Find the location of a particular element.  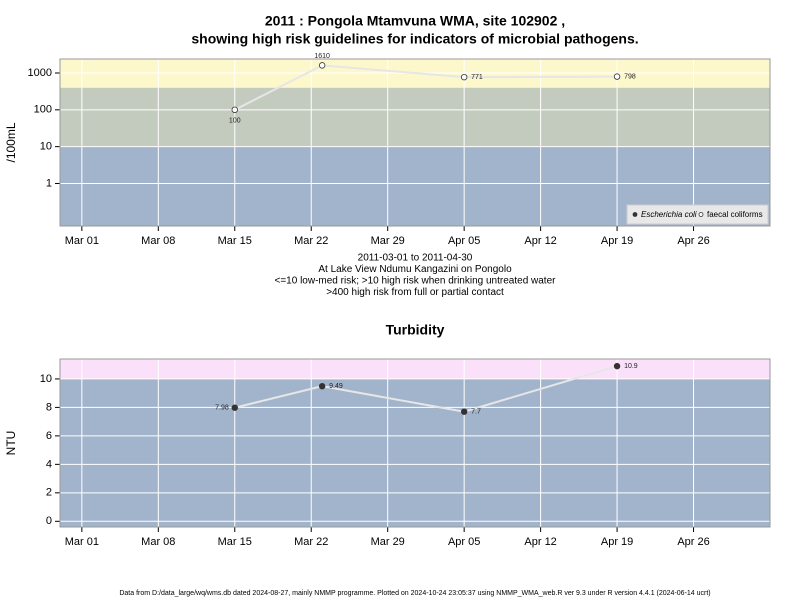

data-label: 100 is located at coordinates (235, 121).